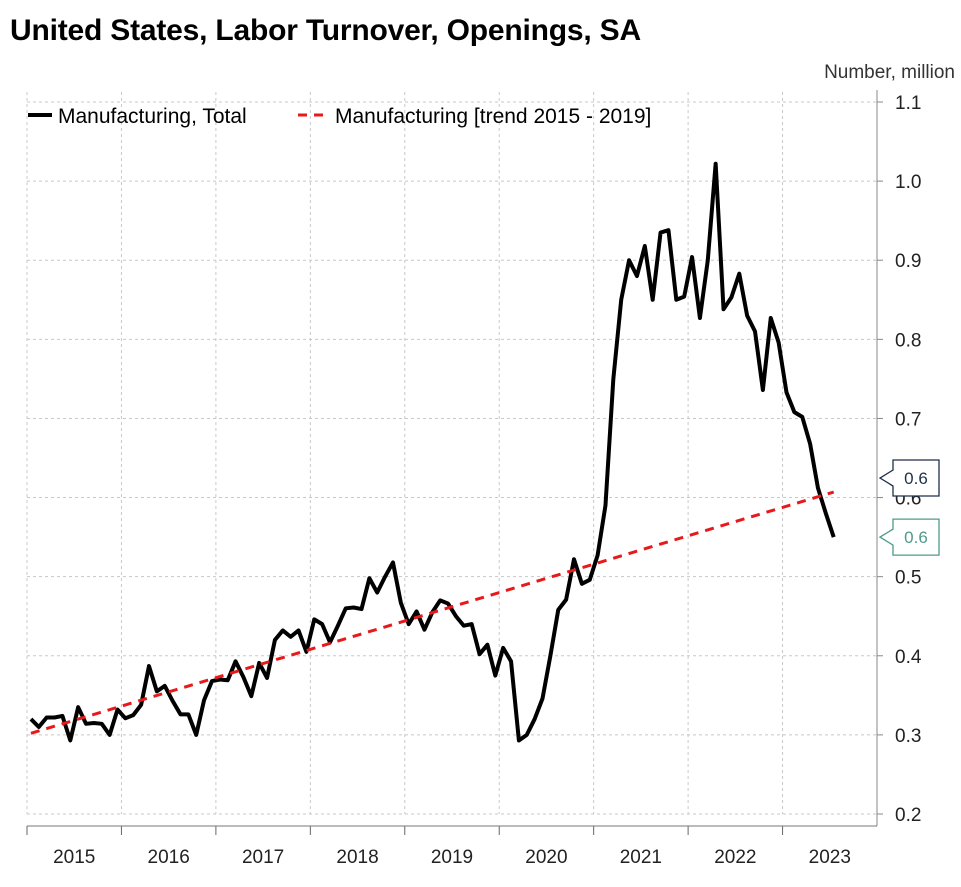 The height and width of the screenshot is (887, 961). I want to click on y-tick-label: 0.9, so click(908, 261).